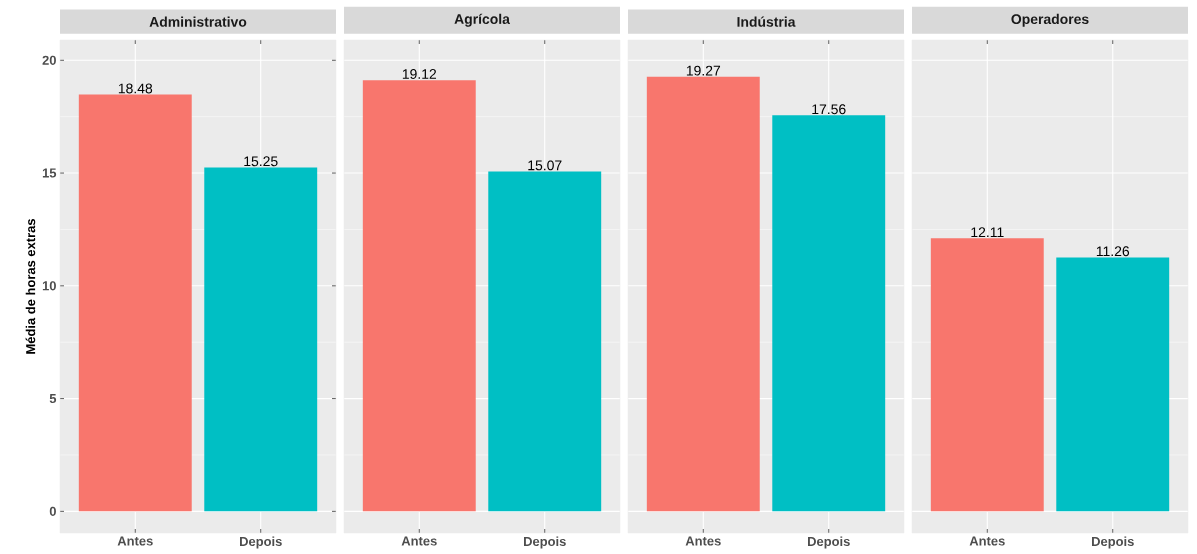  I want to click on y-axis-title: Média de horas extras, so click(30, 286).